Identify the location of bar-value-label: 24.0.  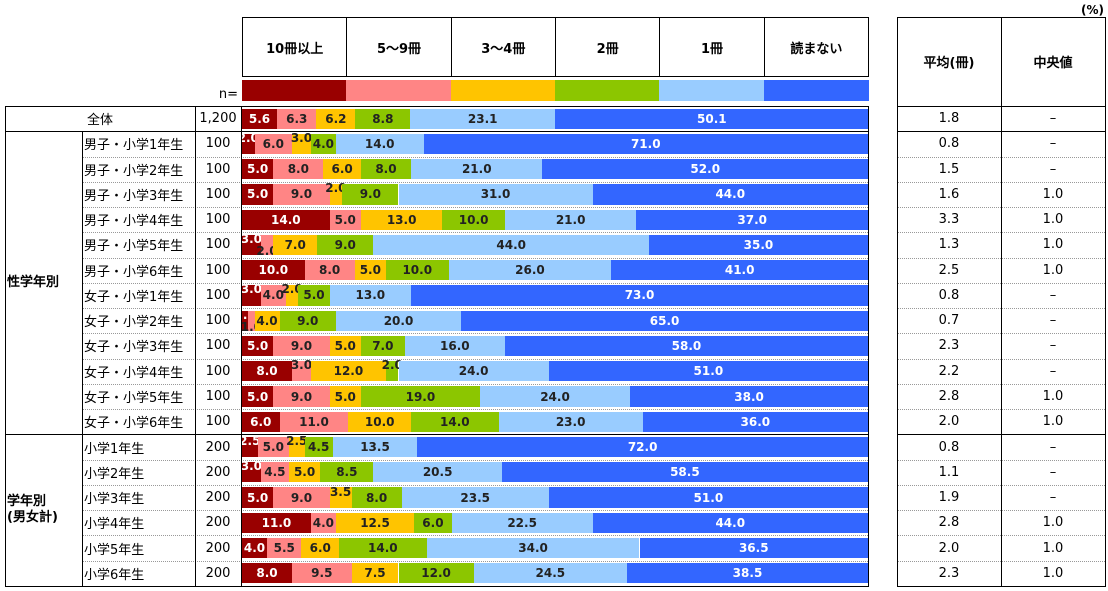
(473, 371).